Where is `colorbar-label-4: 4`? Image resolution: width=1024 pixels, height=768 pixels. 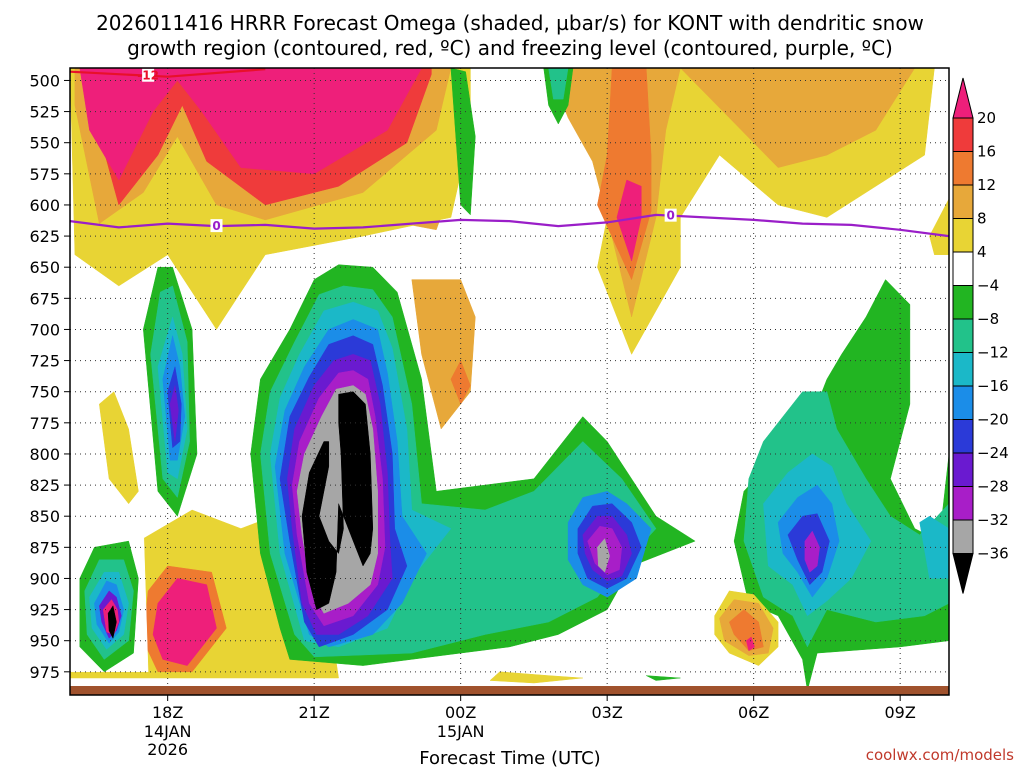 colorbar-label-4: 4 is located at coordinates (982, 252).